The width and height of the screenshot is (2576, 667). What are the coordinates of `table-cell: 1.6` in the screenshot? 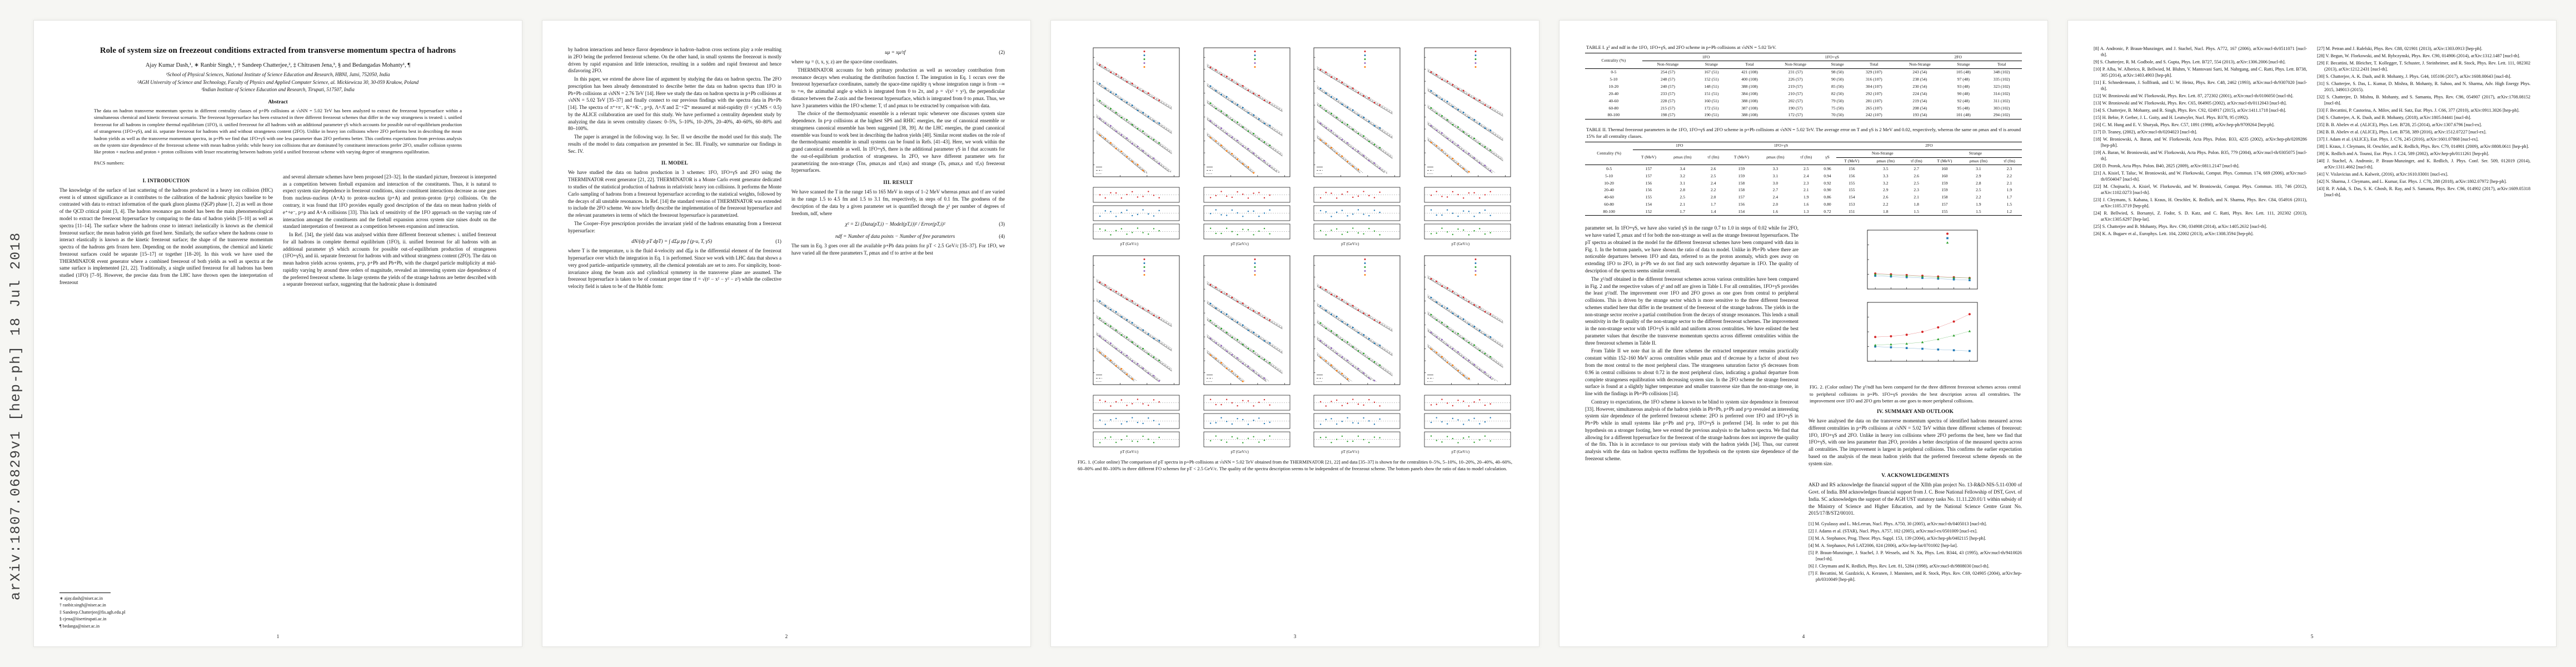 It's located at (1806, 204).